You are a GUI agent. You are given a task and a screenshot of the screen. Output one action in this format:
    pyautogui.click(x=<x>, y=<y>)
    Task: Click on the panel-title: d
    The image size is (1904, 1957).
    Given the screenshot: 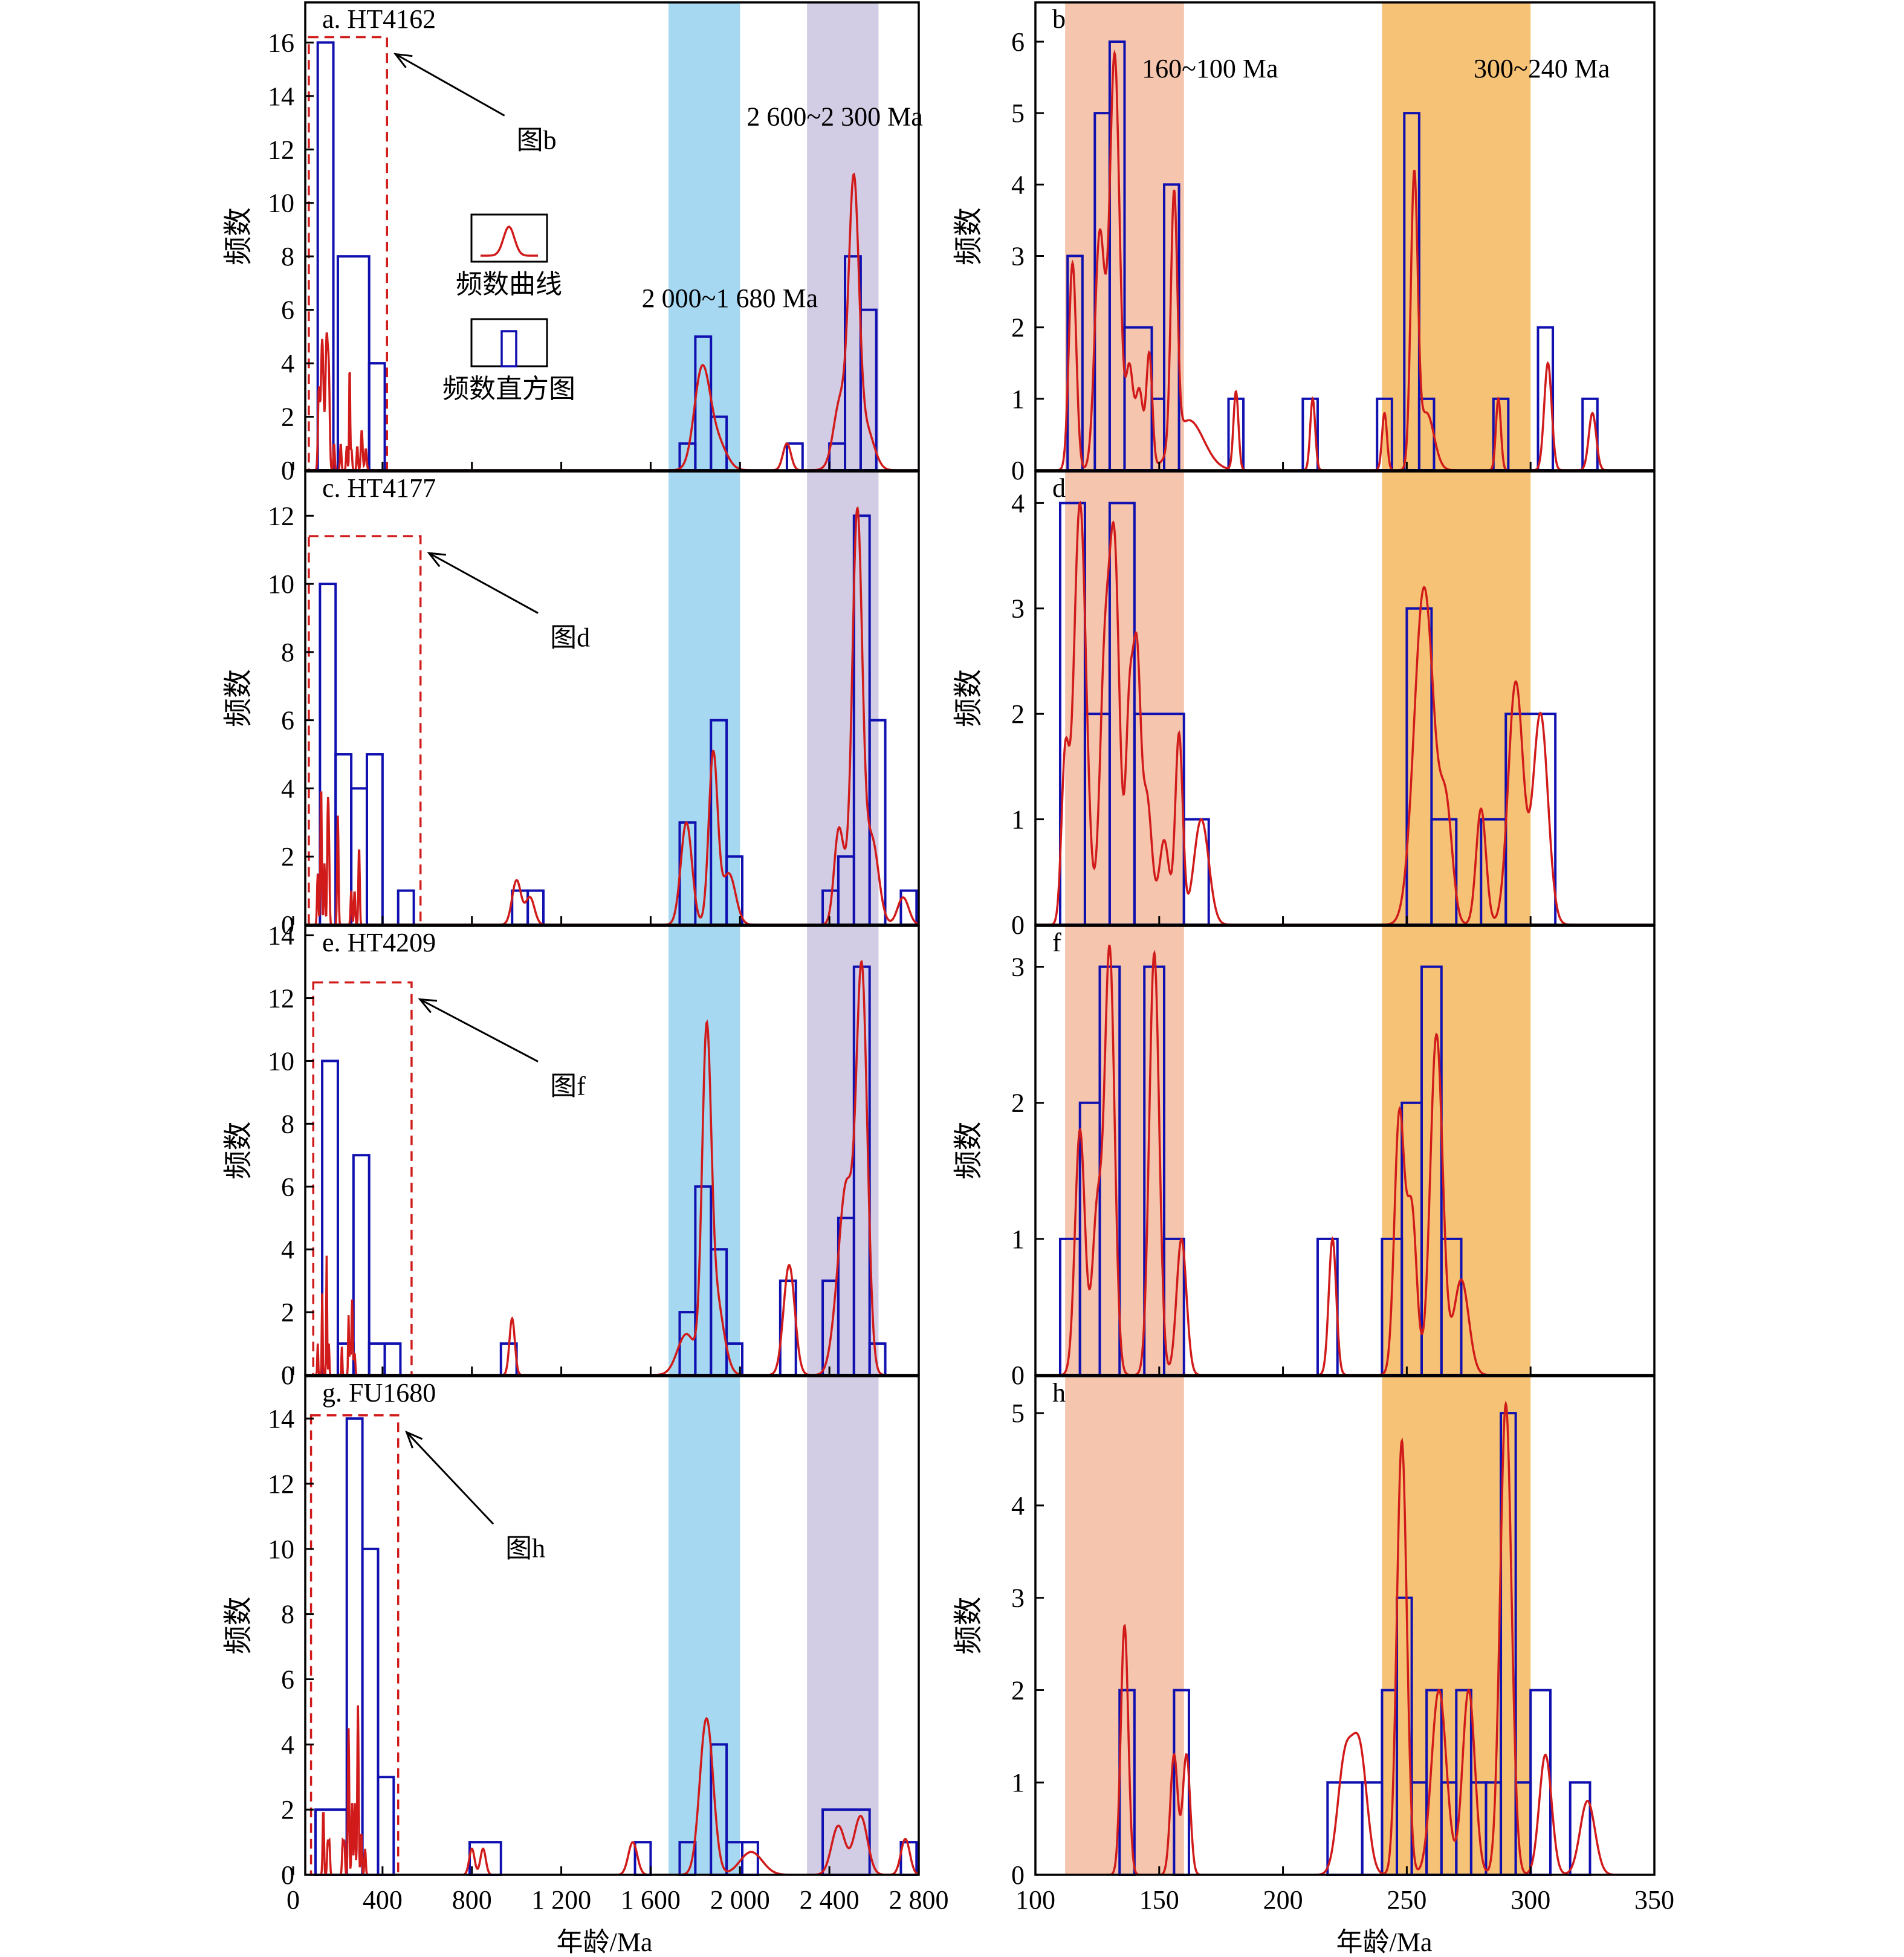 What is the action you would take?
    pyautogui.click(x=1059, y=488)
    